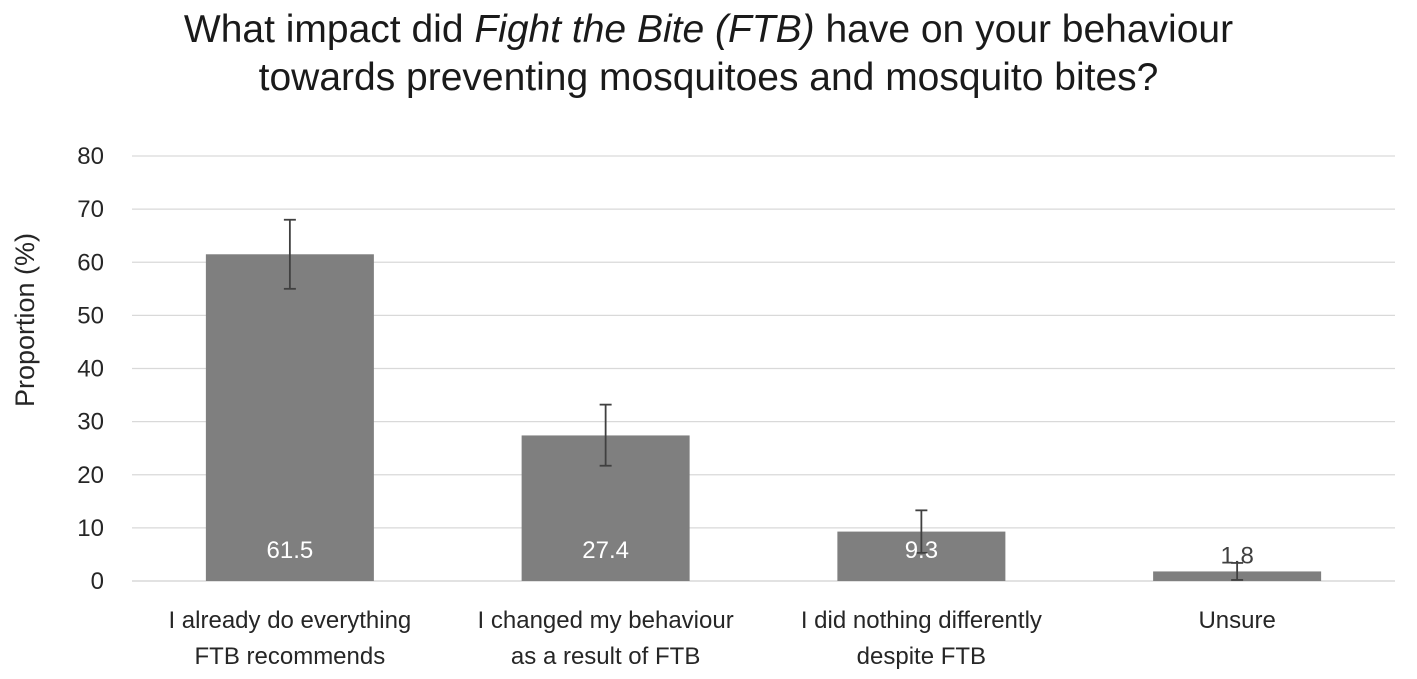 The height and width of the screenshot is (679, 1417). I want to click on y-tick-label: 70, so click(90, 209).